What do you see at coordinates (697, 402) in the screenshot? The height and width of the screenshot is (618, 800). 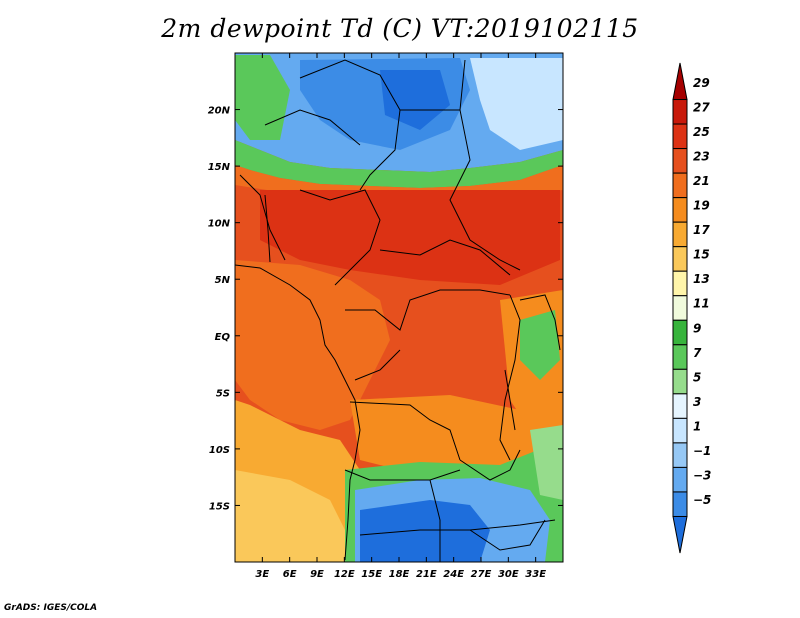 I see `colorbar-level-label: 3` at bounding box center [697, 402].